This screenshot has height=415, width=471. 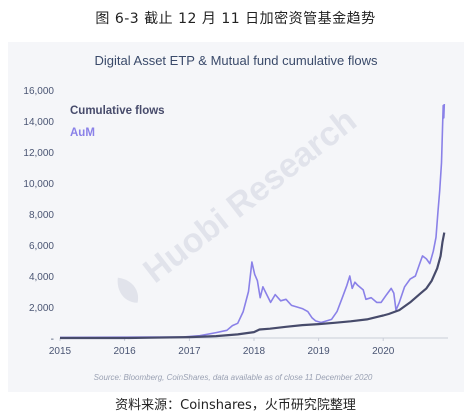 What do you see at coordinates (235, 405) in the screenshot?
I see `figure-source: 资料来源：Coinshares，火币研究院整理` at bounding box center [235, 405].